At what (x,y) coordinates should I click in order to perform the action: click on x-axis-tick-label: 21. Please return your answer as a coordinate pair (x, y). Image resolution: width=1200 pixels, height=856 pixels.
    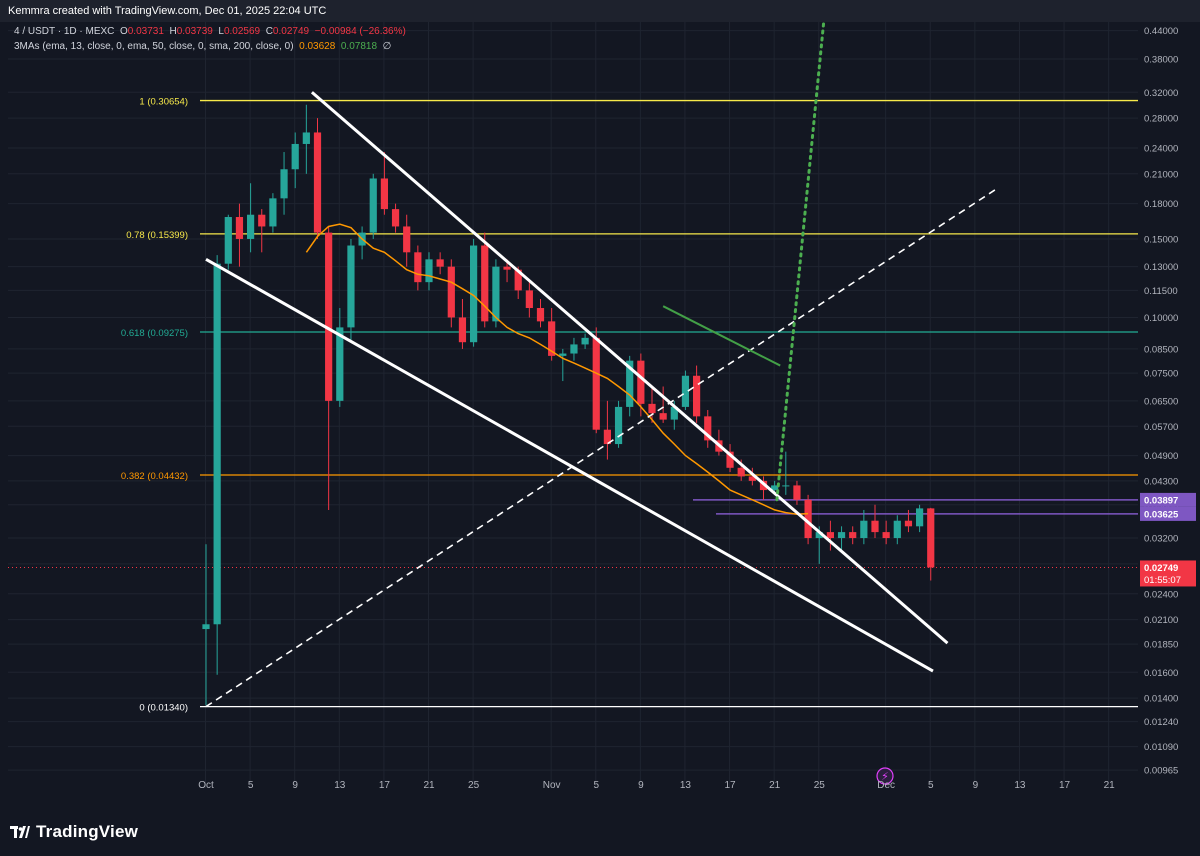
    Looking at the image, I should click on (429, 784).